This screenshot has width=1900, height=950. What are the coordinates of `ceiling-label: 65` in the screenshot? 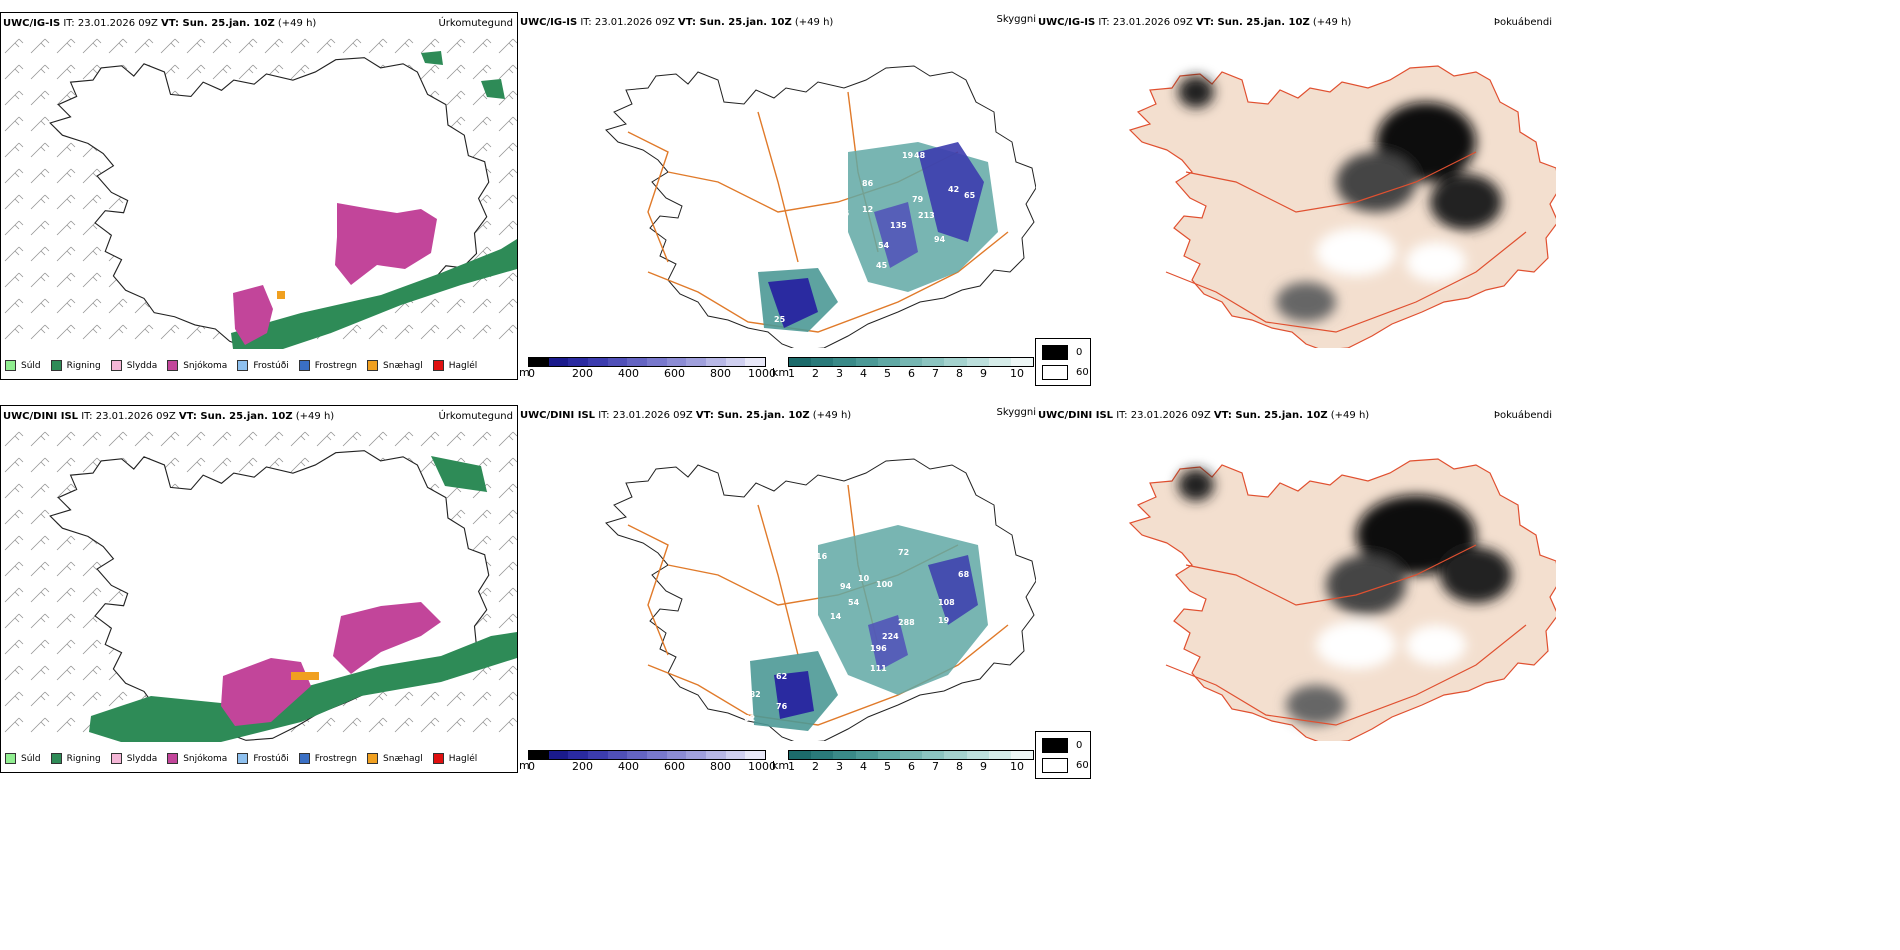 It's located at (970, 195).